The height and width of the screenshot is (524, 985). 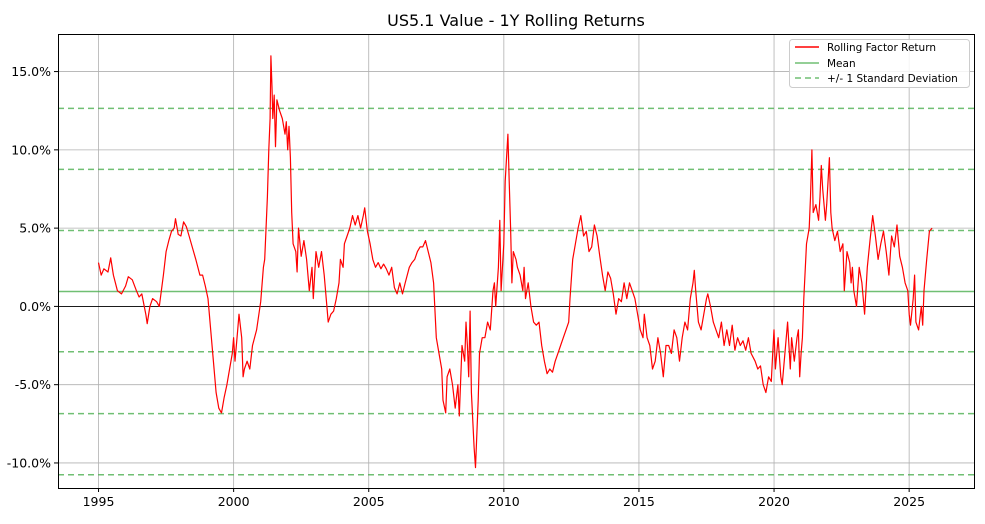 I want to click on chart-title: US5.1 Value - 1Y Rolling Returns, so click(x=516, y=20).